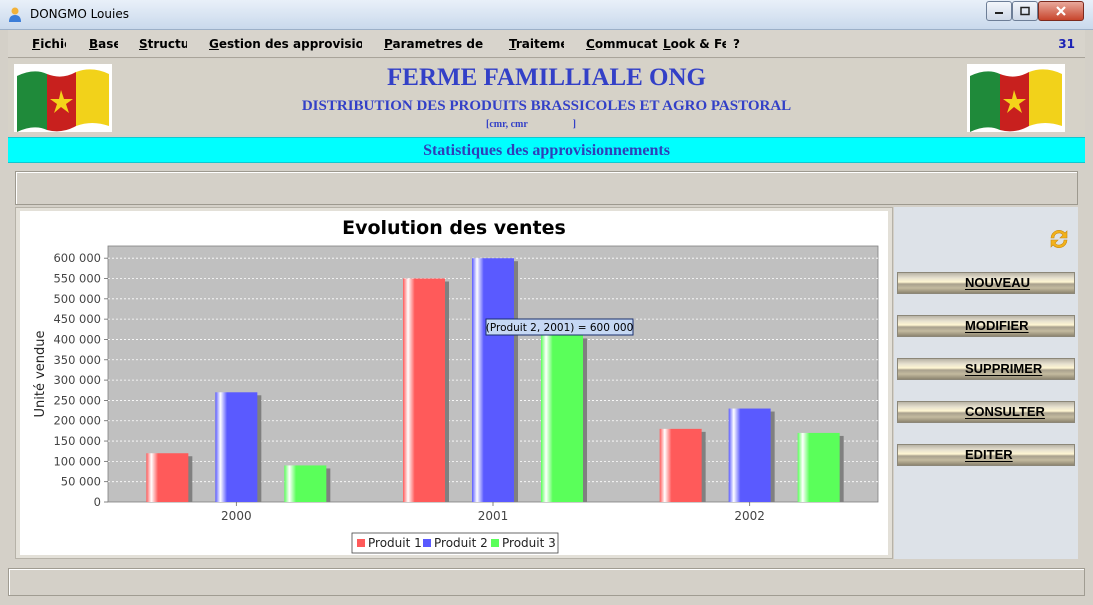 Image resolution: width=1093 pixels, height=605 pixels. I want to click on menu-base: Base, so click(103, 44).